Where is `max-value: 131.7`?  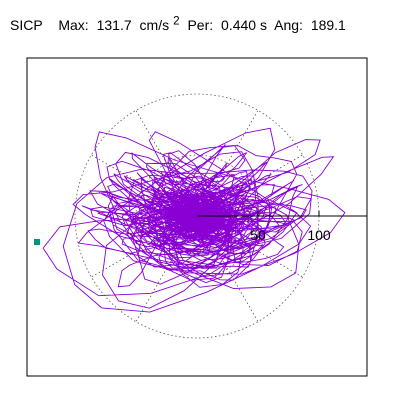
max-value: 131.7 is located at coordinates (114, 24).